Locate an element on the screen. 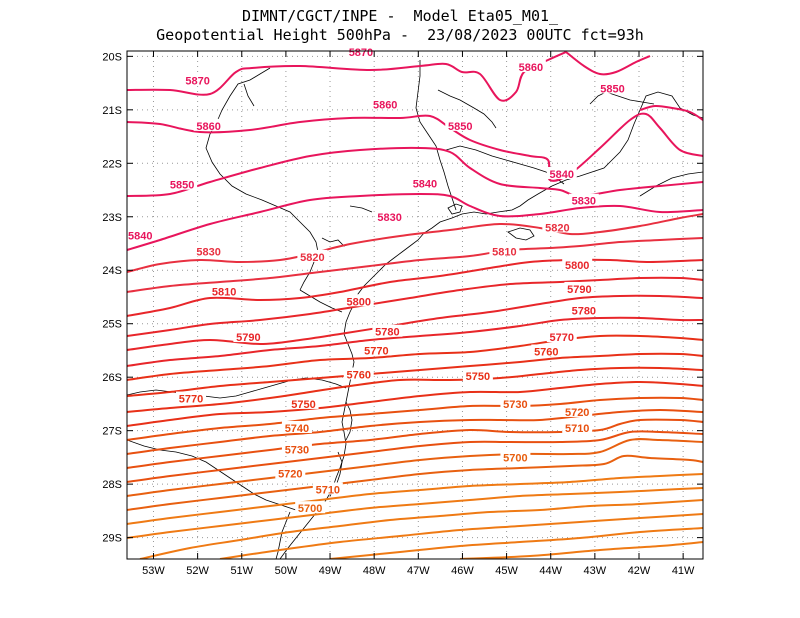 The height and width of the screenshot is (618, 800). lon-tick-label: 49W is located at coordinates (330, 571).